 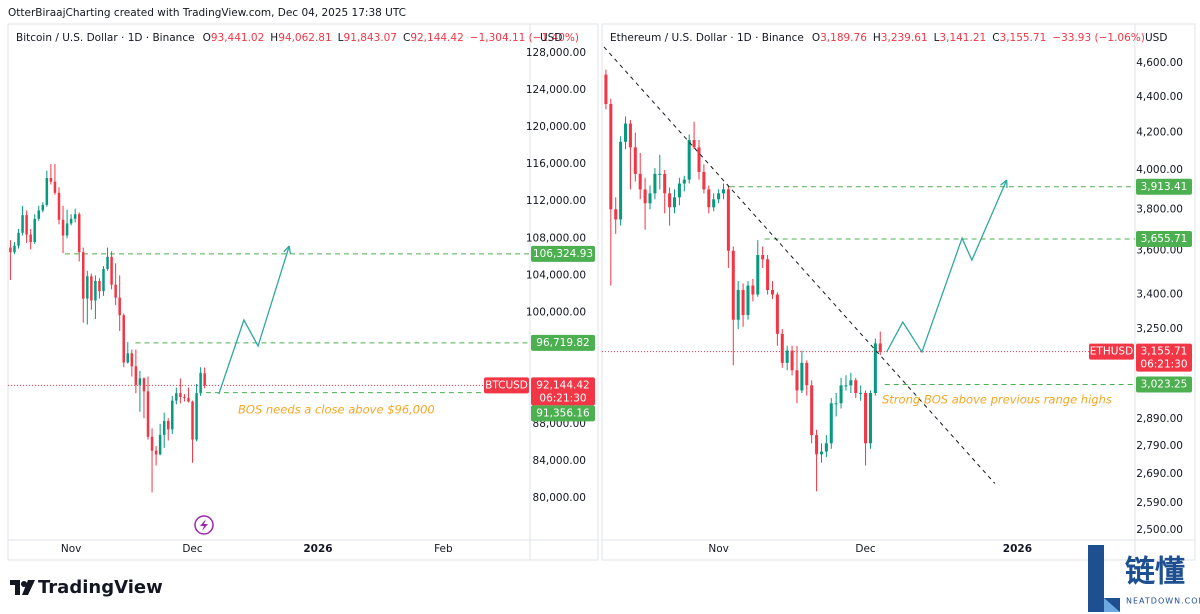 What do you see at coordinates (962, 38) in the screenshot?
I see `ohlc-value: 3,141.21` at bounding box center [962, 38].